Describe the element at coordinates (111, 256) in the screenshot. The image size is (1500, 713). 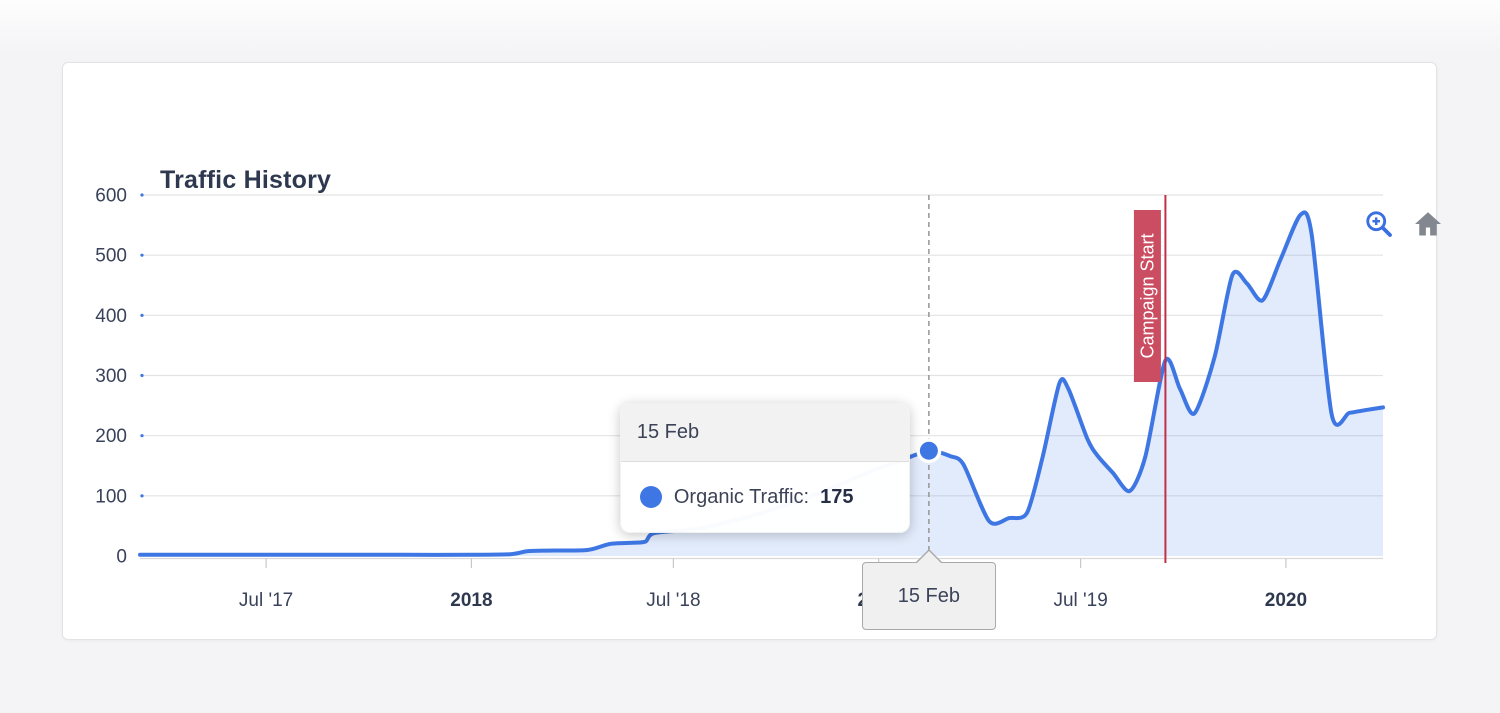
I see `y-axis-label: 500` at that location.